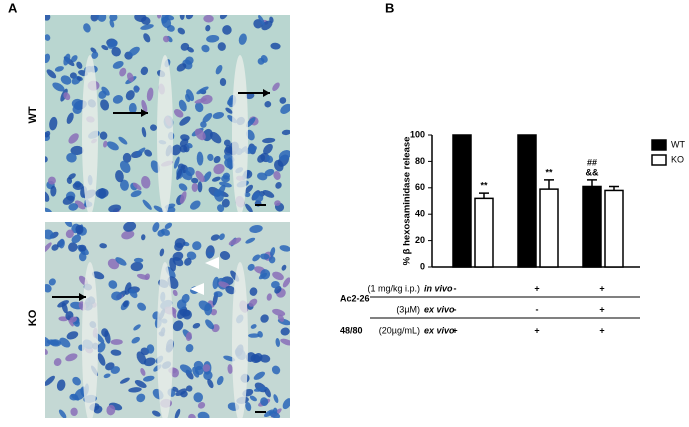 The image size is (689, 427). What do you see at coordinates (455, 288) in the screenshot?
I see `sign: -` at bounding box center [455, 288].